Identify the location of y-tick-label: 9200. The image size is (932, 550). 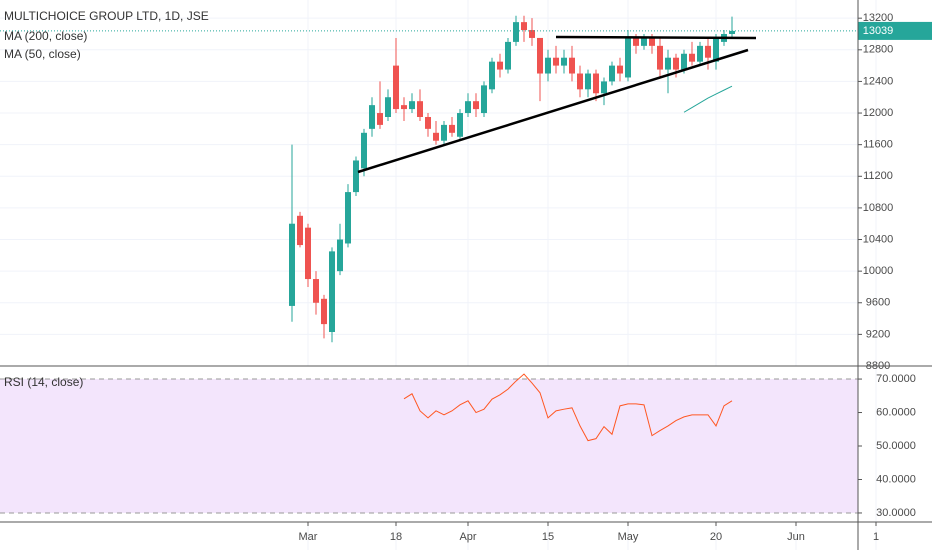
(878, 334).